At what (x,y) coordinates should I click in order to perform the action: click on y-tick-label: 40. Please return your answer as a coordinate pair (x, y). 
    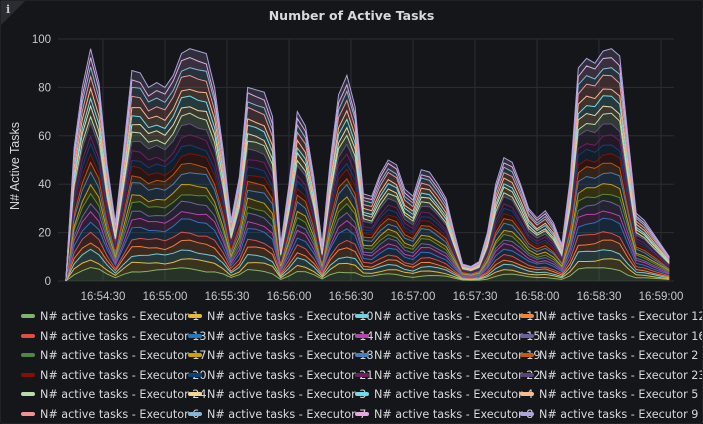
    Looking at the image, I should click on (44, 185).